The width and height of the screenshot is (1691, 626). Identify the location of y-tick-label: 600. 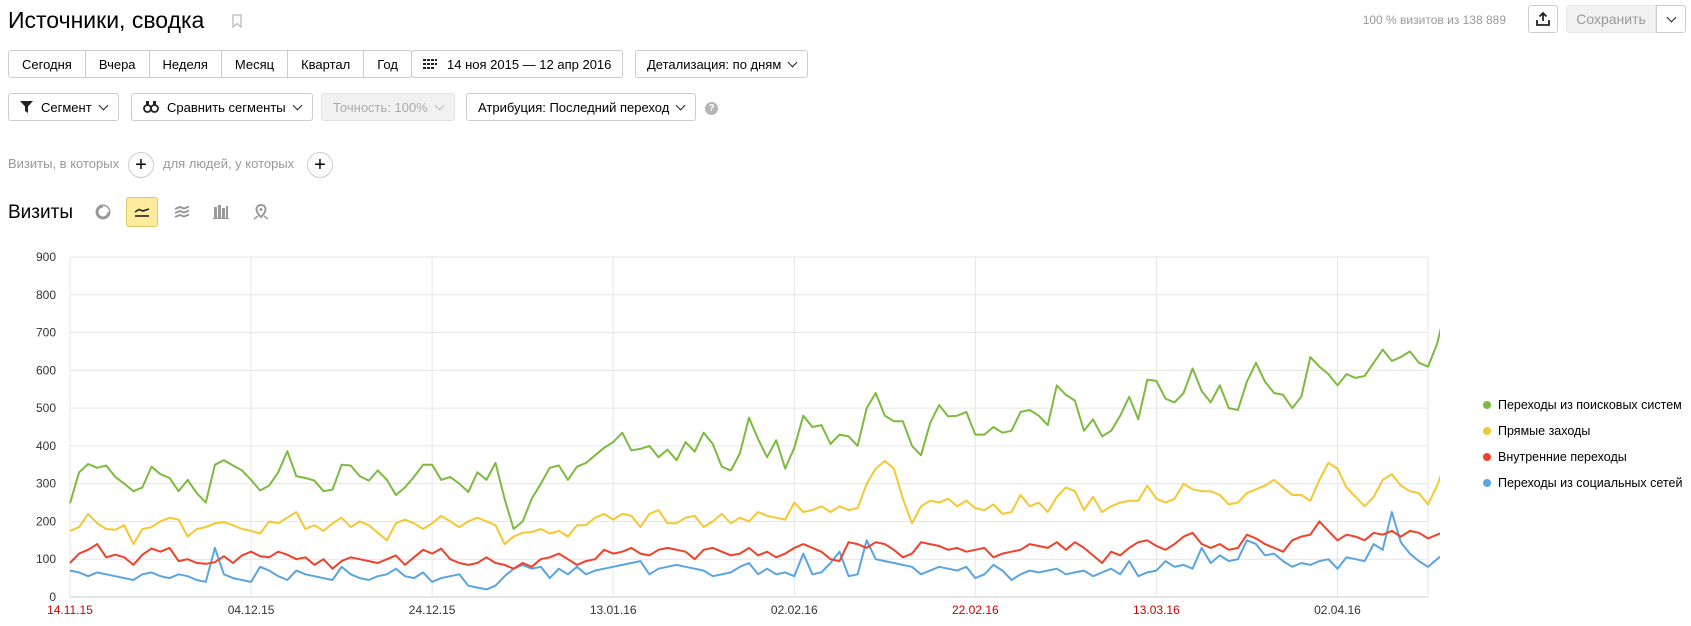
(46, 370).